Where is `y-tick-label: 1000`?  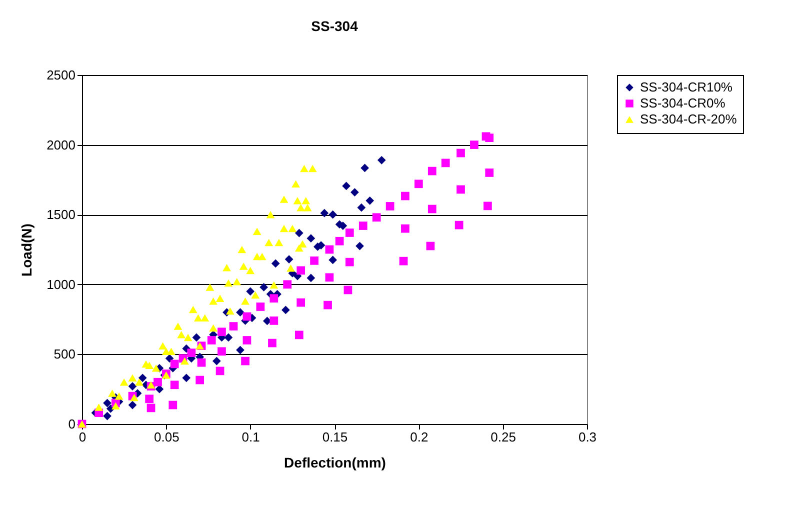 y-tick-label: 1000 is located at coordinates (61, 284).